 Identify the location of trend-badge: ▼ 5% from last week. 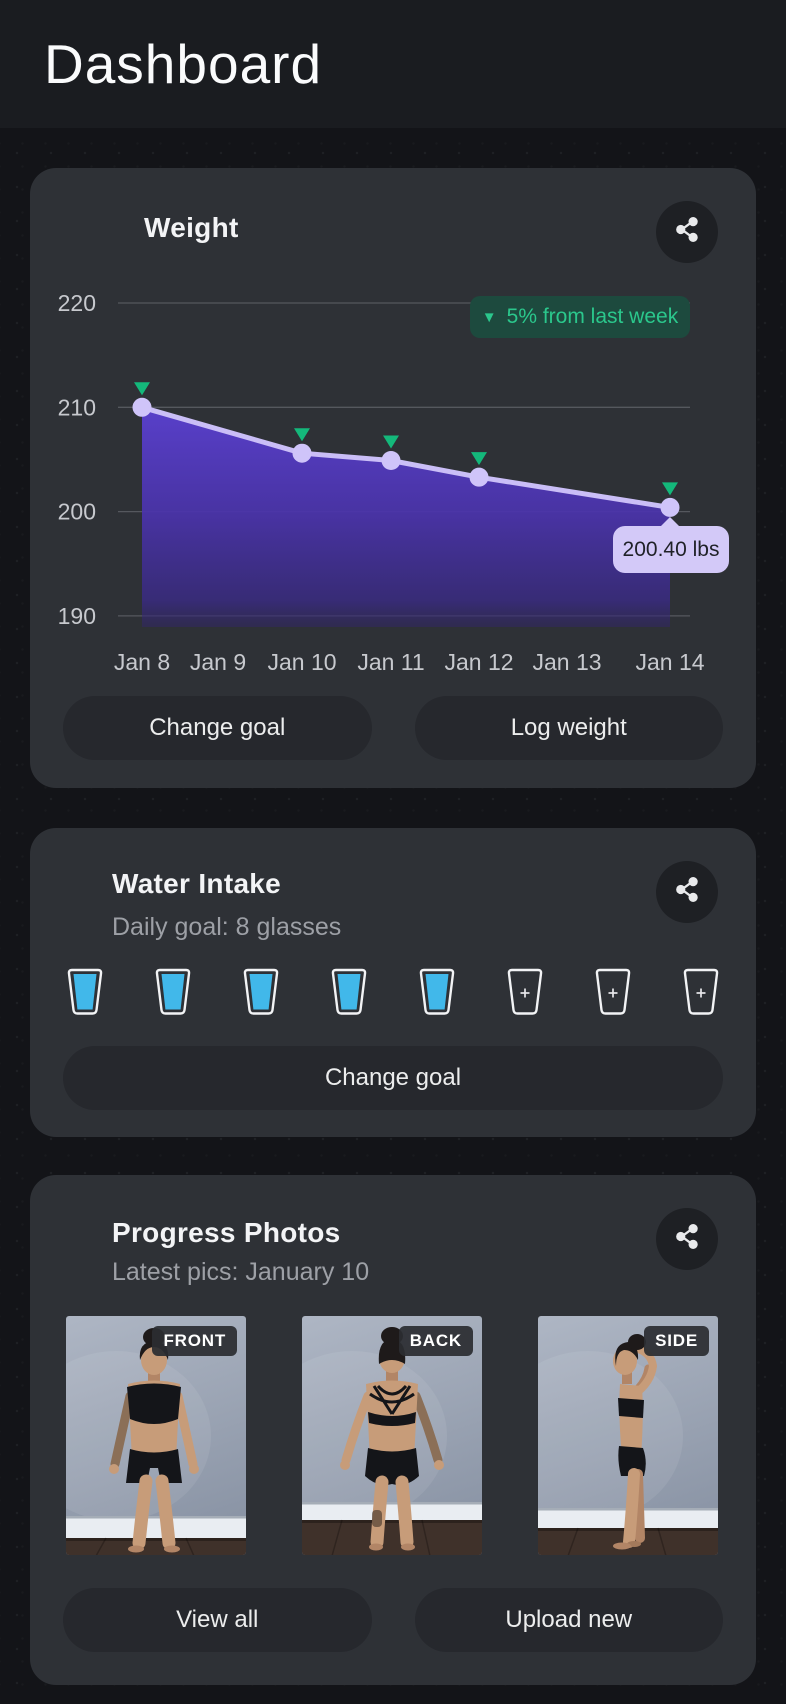
(580, 317).